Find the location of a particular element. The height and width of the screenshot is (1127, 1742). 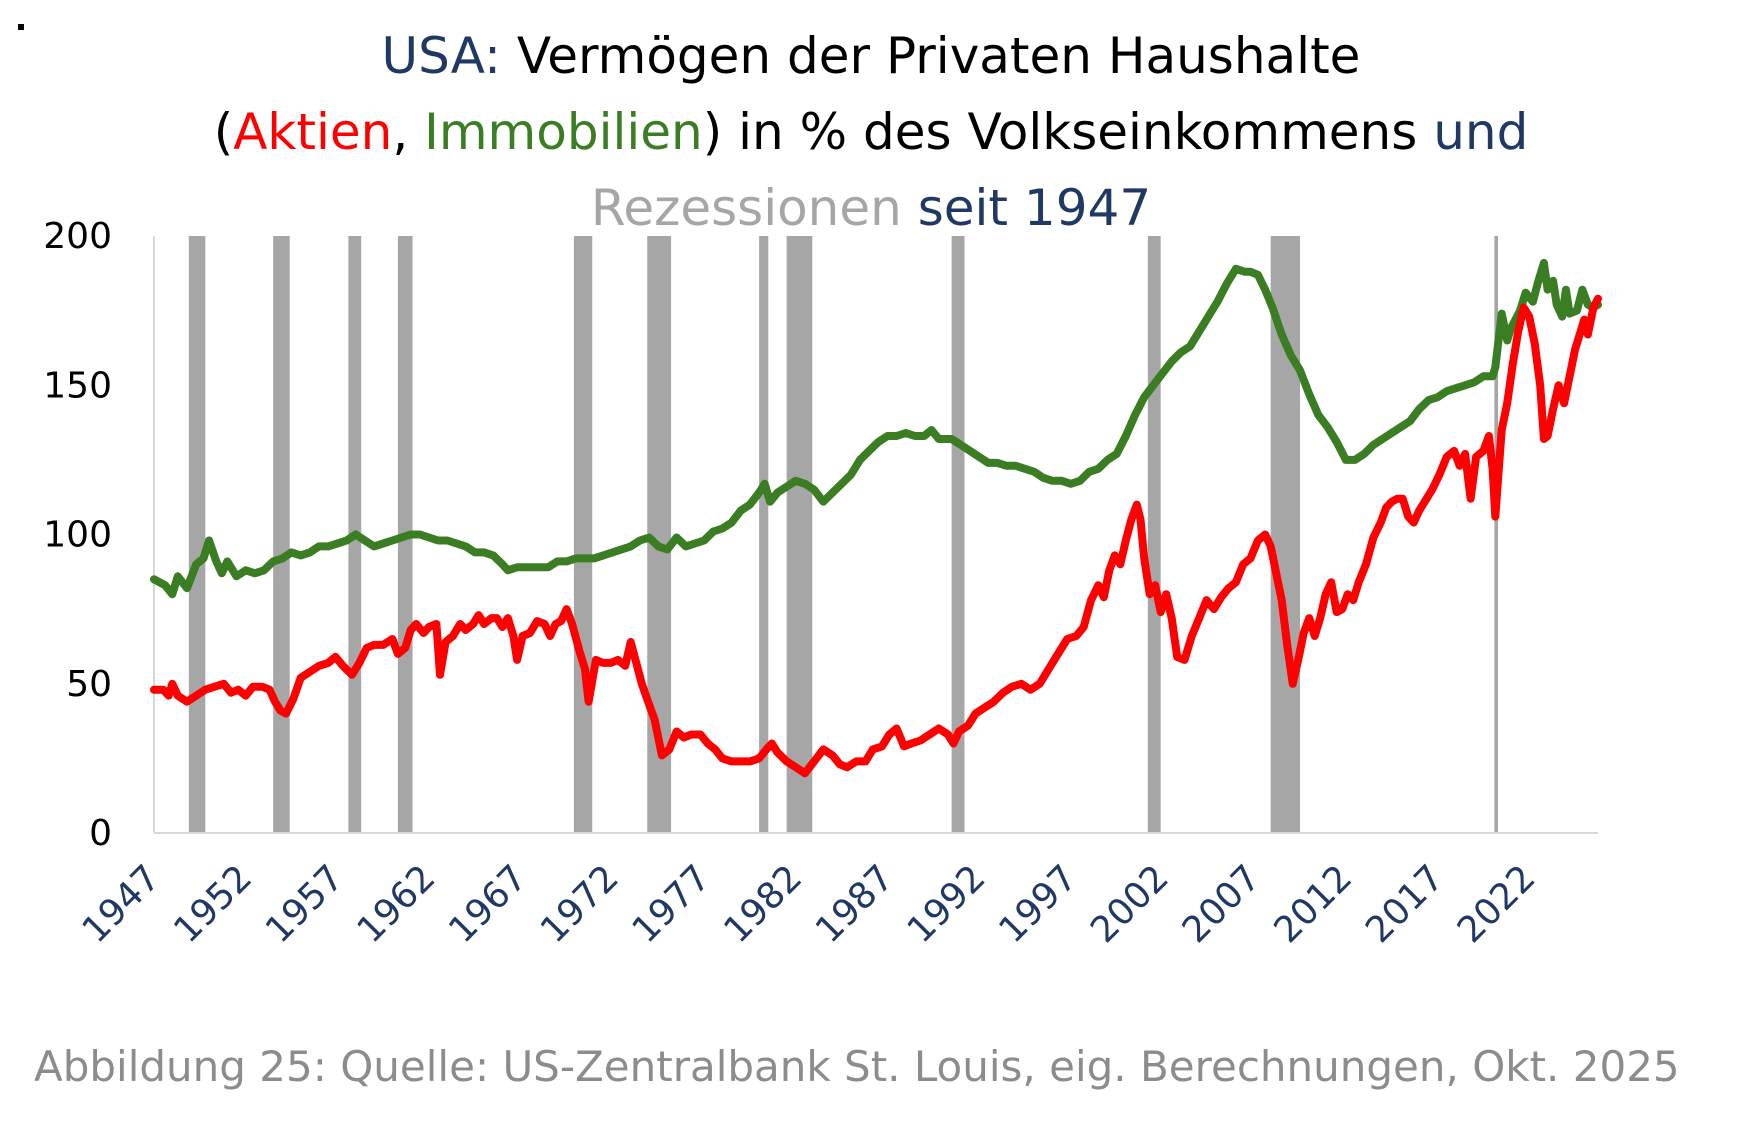

y-tick-label: 0 is located at coordinates (100, 833).